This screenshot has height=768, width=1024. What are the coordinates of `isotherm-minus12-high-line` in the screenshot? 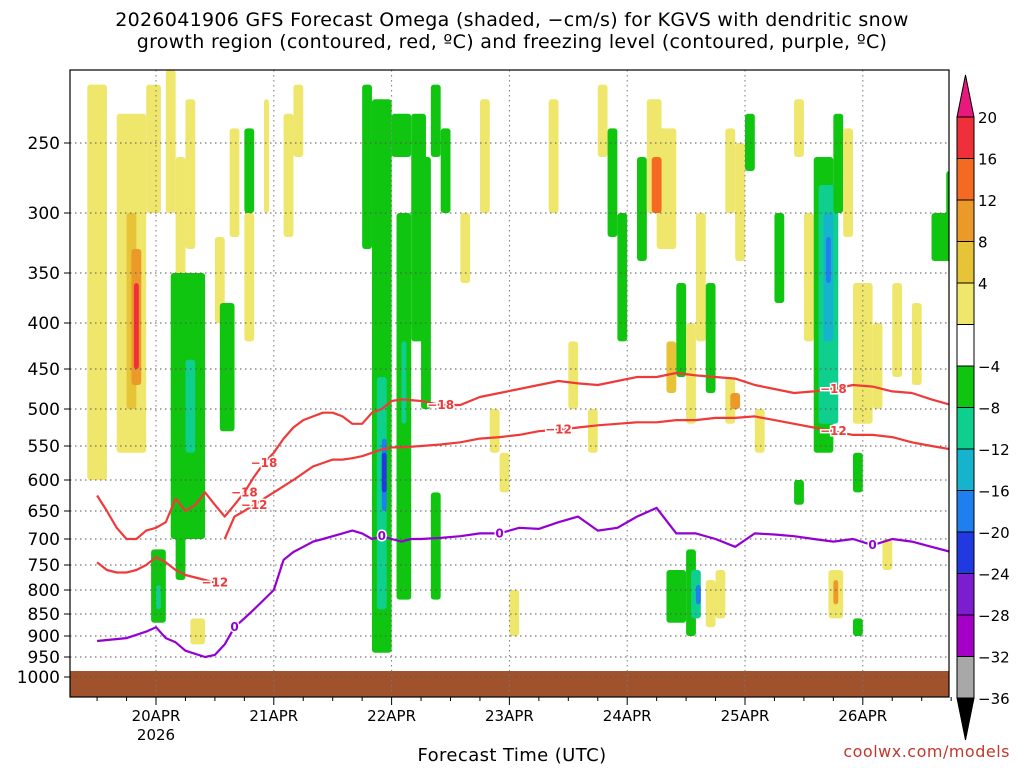 It's located at (586, 477).